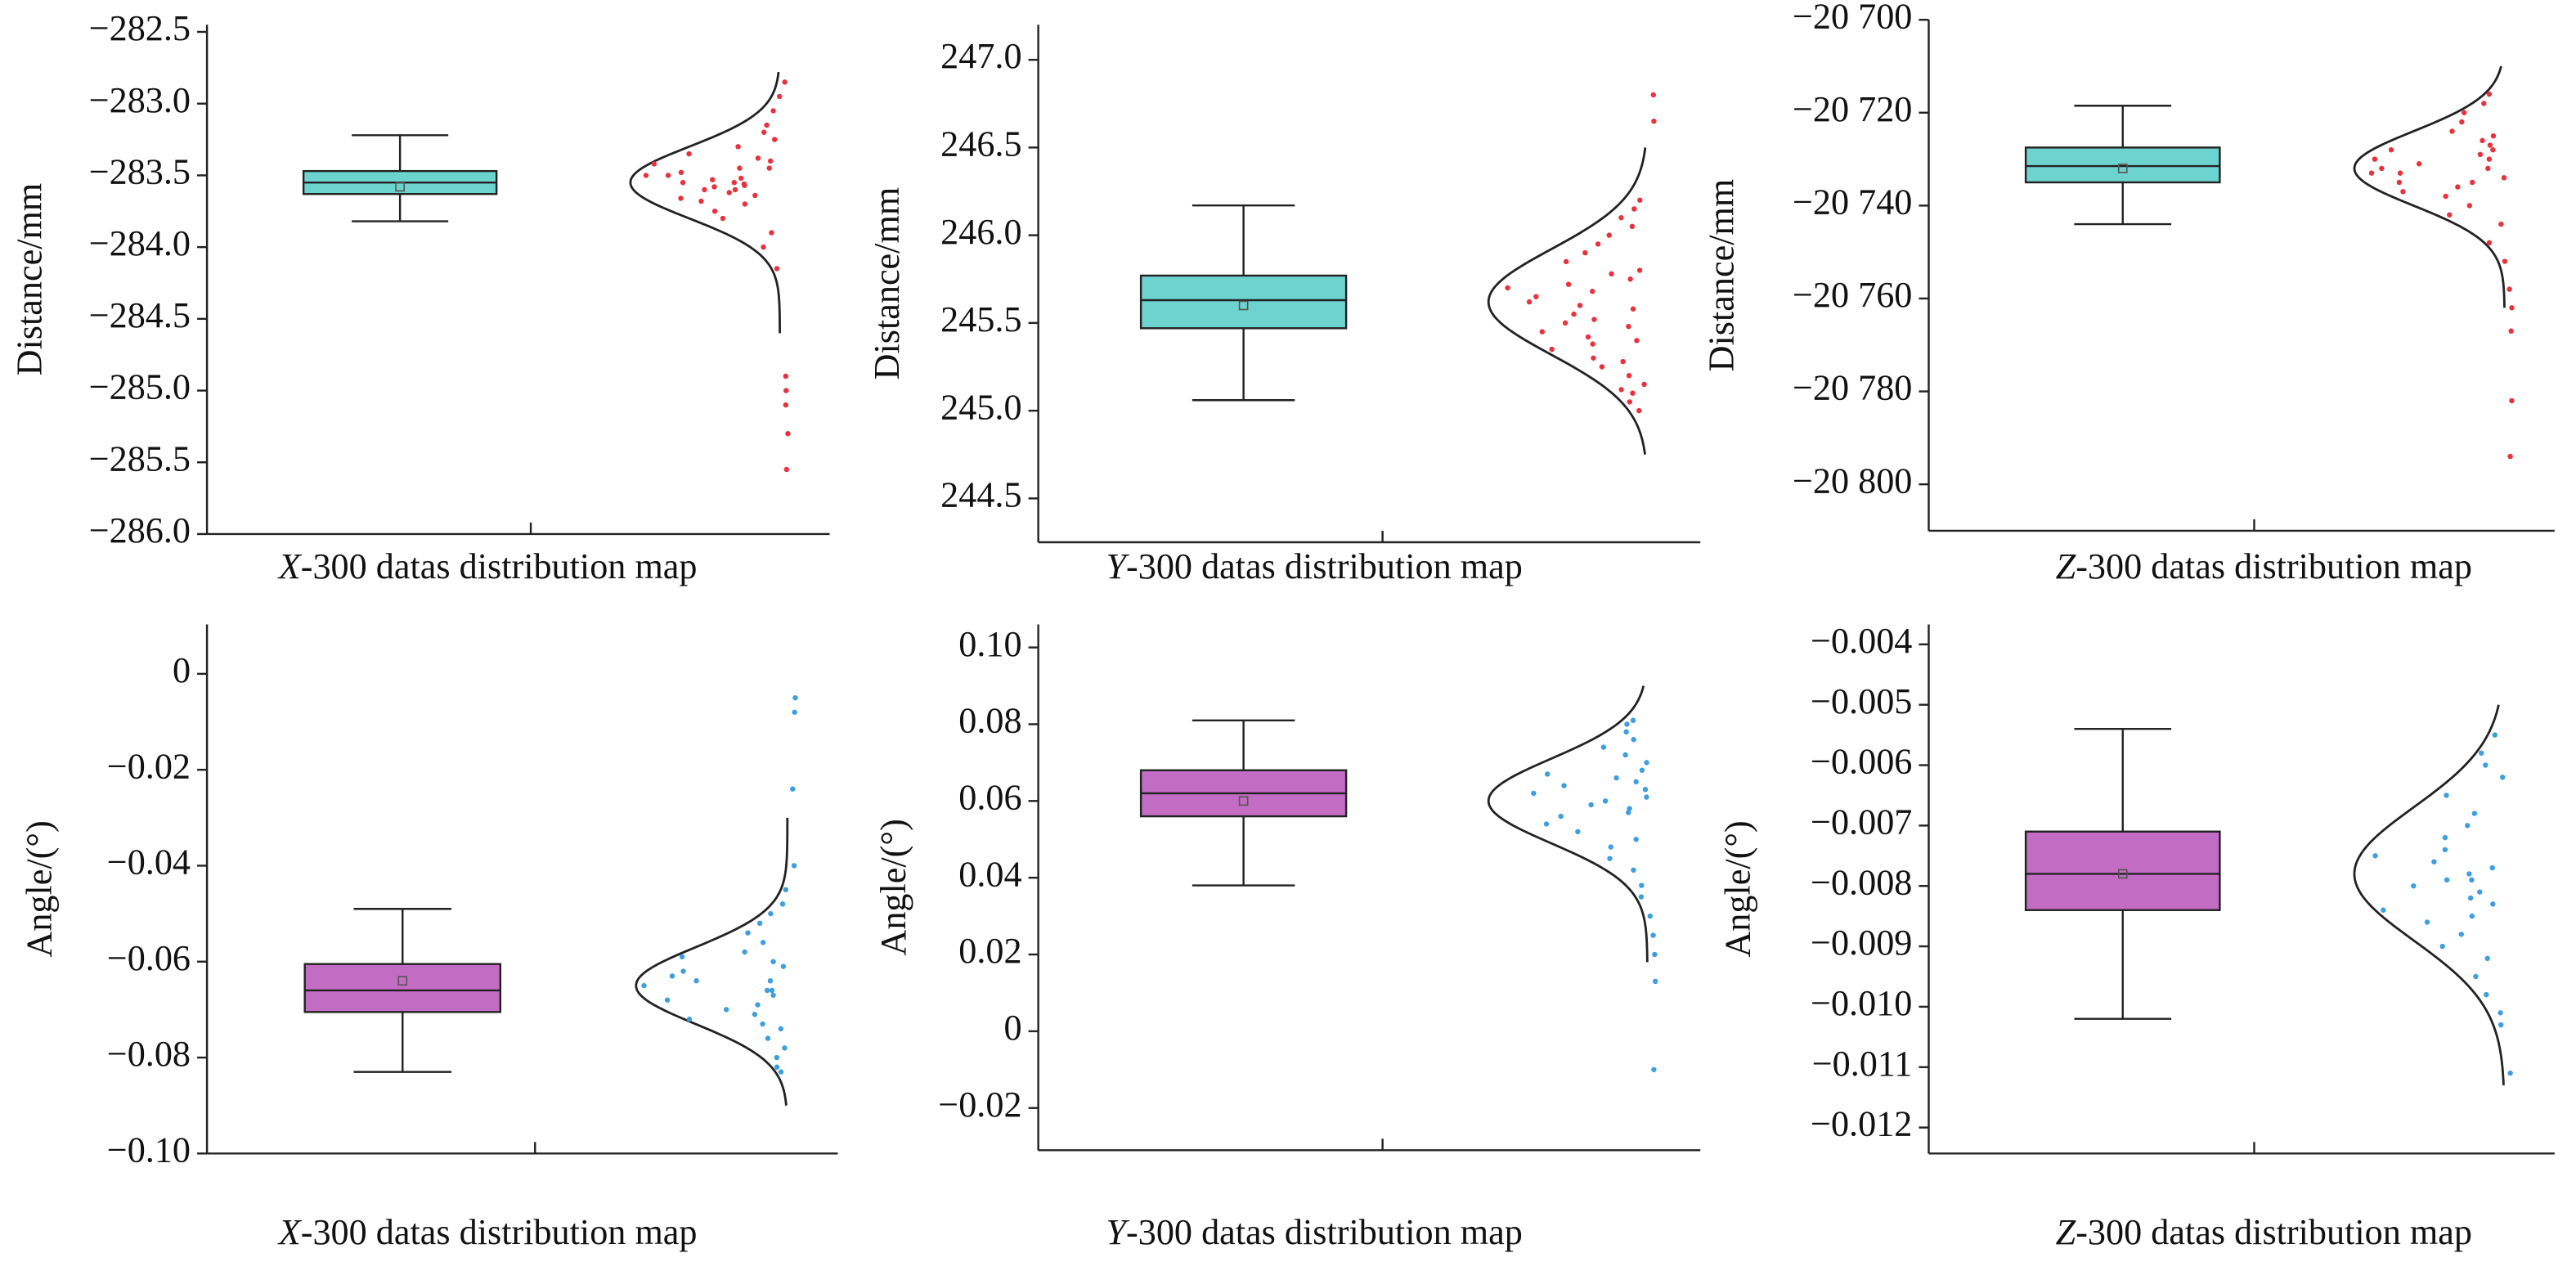  Describe the element at coordinates (1012, 1028) in the screenshot. I see `y-tick-label: 0` at that location.